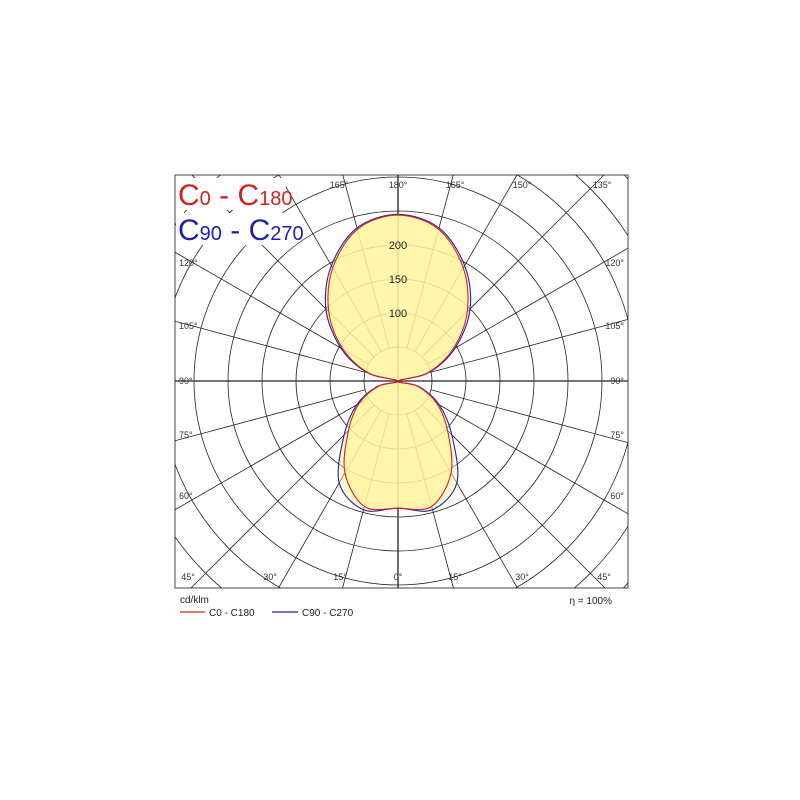  I want to click on angle-label-left: 105°, so click(188, 326).